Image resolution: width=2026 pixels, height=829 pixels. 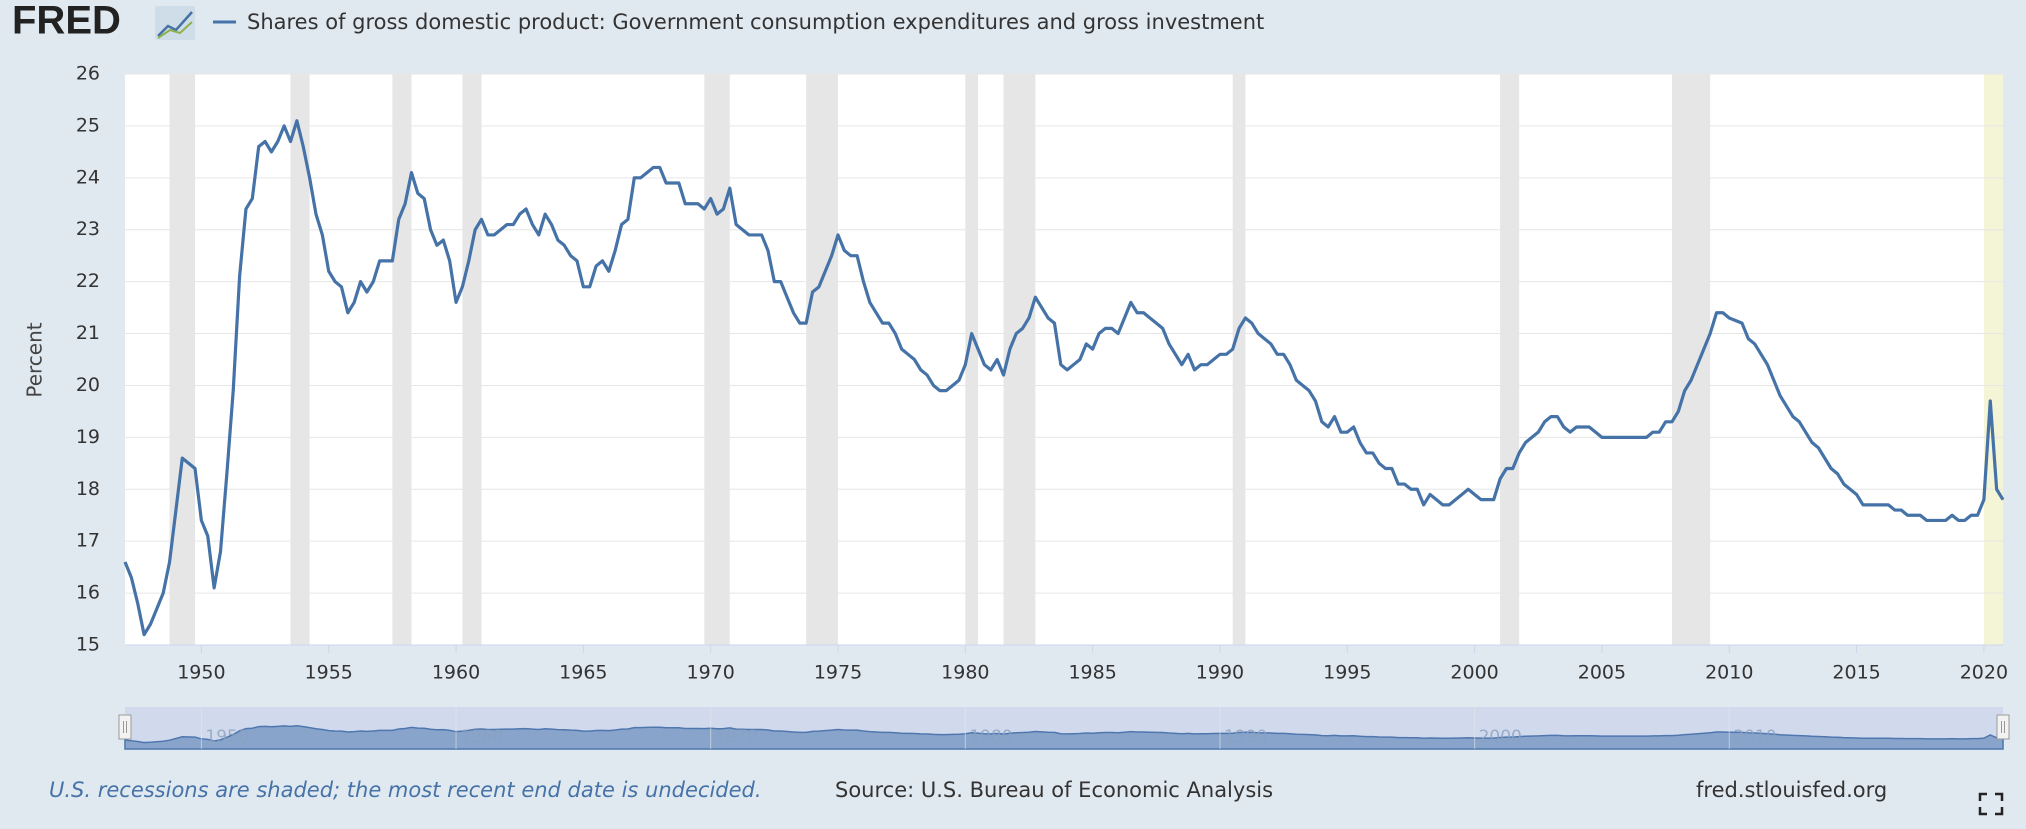 I want to click on site: fred.stlouisfed.org, so click(x=1791, y=790).